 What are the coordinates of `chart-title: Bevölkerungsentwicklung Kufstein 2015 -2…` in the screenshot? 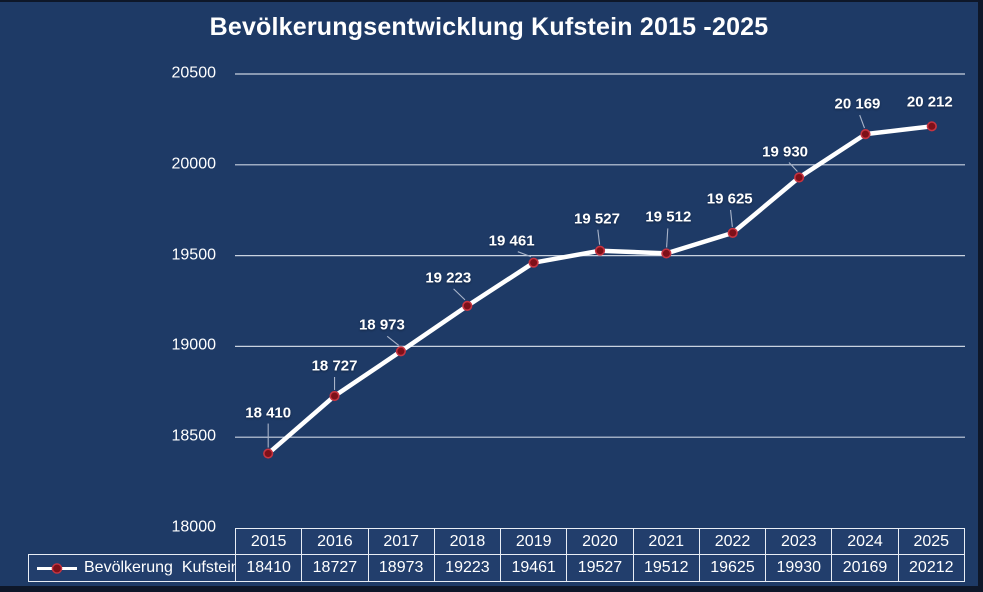 It's located at (489, 27).